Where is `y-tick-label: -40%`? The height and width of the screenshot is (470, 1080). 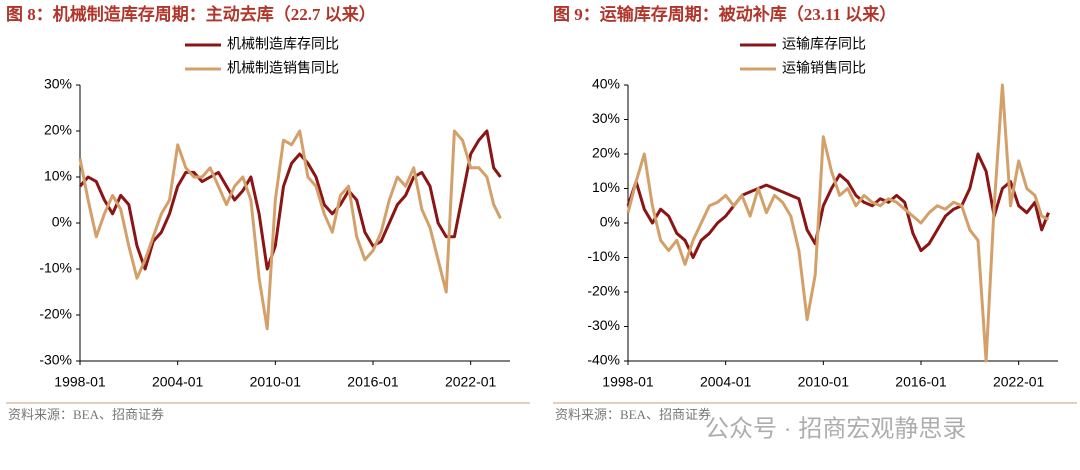 y-tick-label: -40% is located at coordinates (603, 360).